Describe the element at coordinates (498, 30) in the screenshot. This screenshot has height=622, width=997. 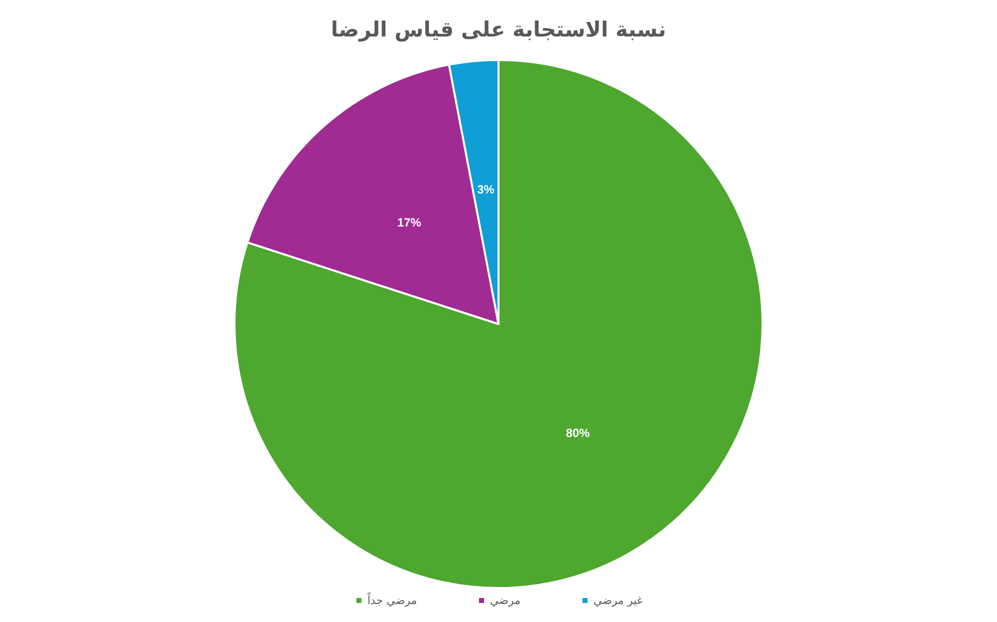
I see `chart-title: نسبة الاستجابة على قياس الرضا` at that location.